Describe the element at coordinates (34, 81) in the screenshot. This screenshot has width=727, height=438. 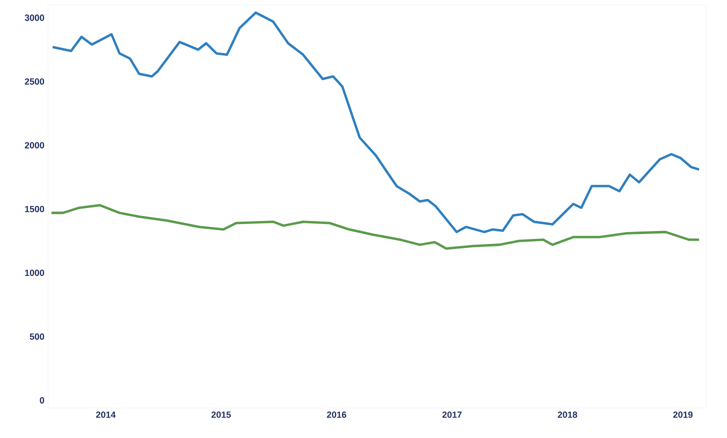
I see `y-tick-label: 2500` at that location.